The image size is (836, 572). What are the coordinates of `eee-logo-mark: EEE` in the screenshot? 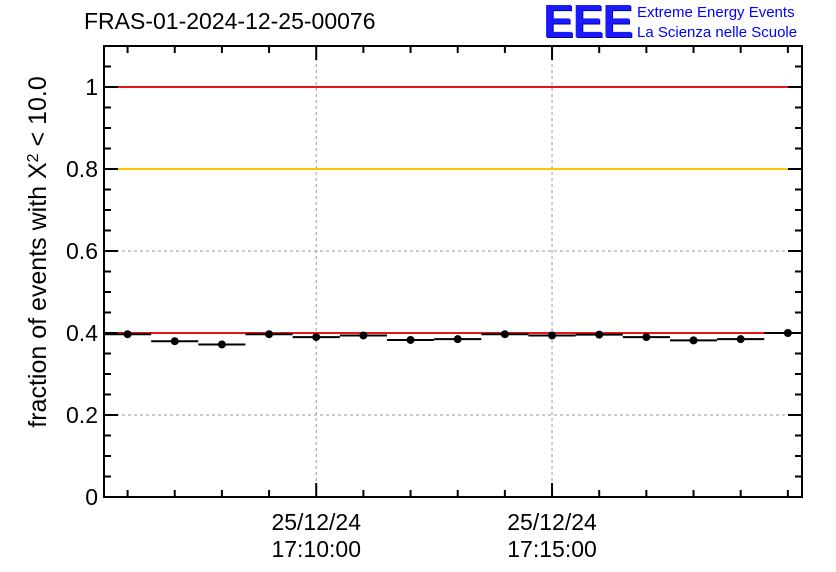 It's located at (588, 23).